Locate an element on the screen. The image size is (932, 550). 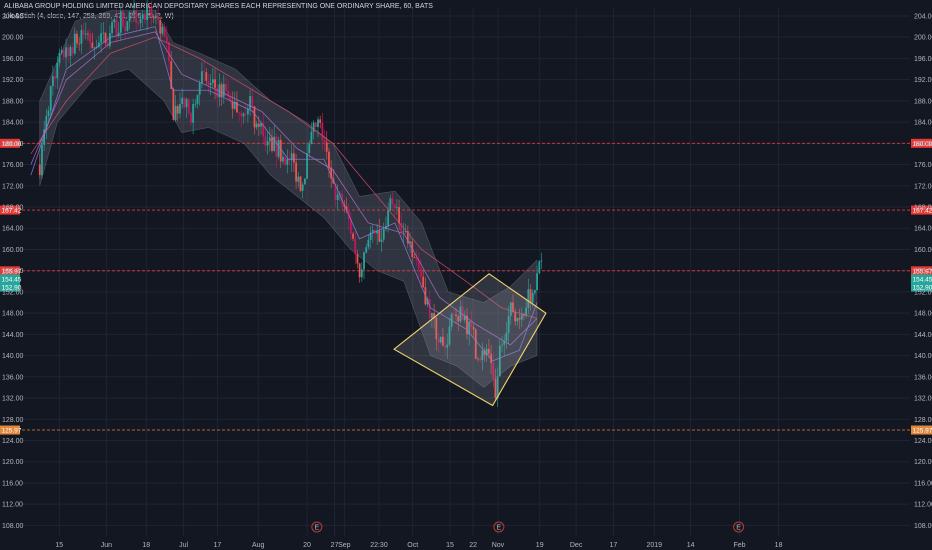
y-tick-label-left: 176.00 is located at coordinates (13, 165).